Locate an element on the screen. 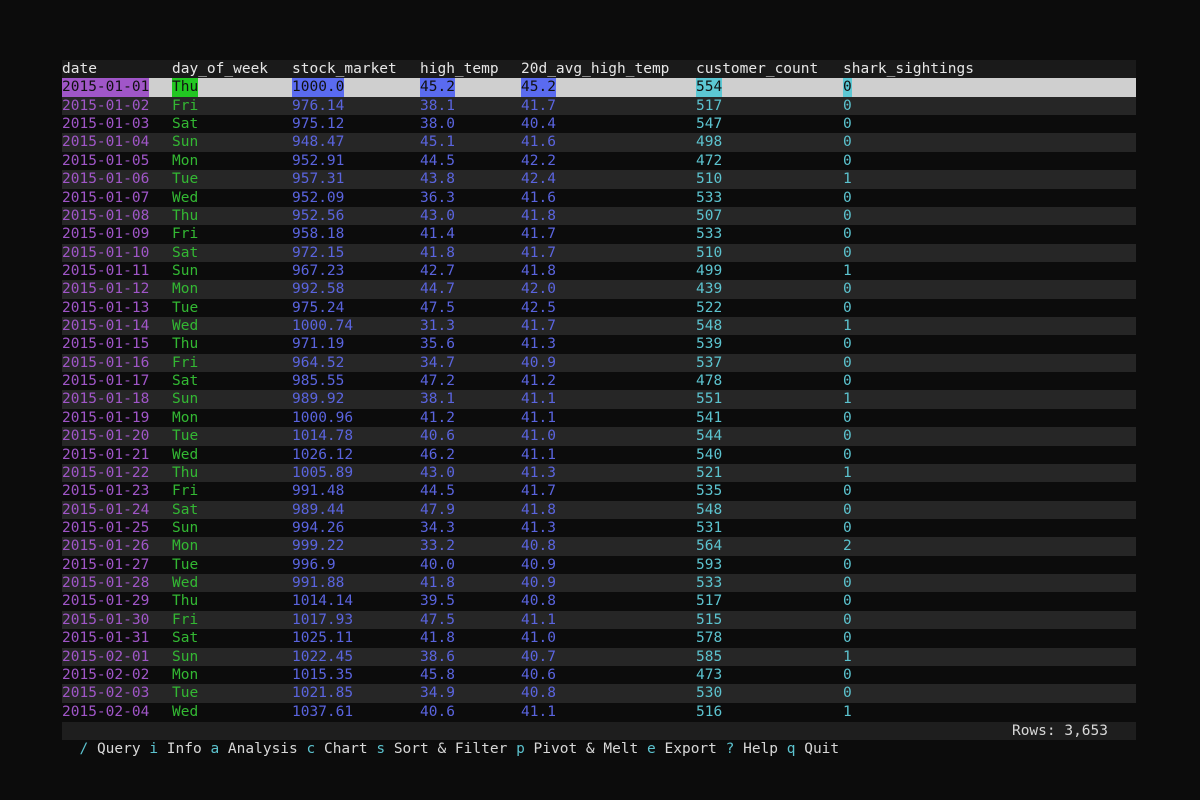  cell-high-temp: 45.8 is located at coordinates (437, 674).